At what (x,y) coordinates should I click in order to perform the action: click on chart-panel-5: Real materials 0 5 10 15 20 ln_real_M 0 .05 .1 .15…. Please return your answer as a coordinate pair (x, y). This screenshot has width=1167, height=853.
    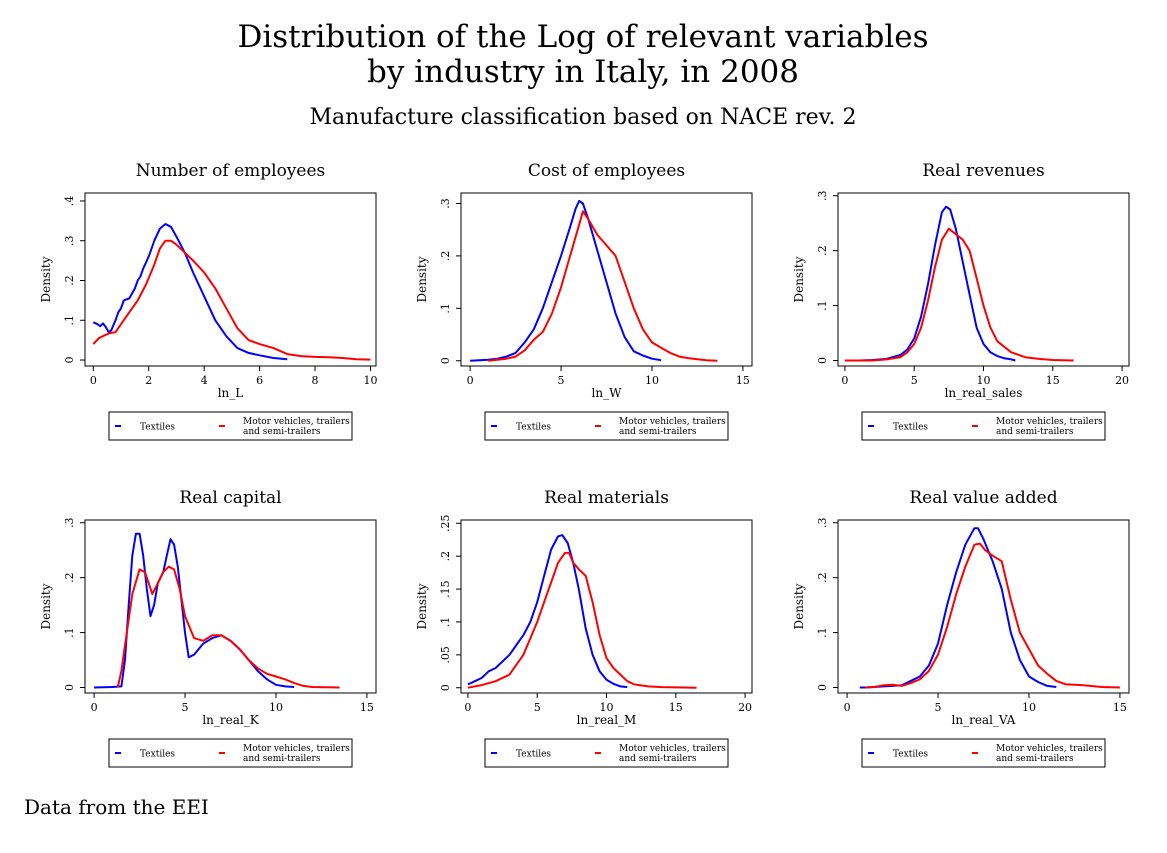
    Looking at the image, I should click on (584, 628).